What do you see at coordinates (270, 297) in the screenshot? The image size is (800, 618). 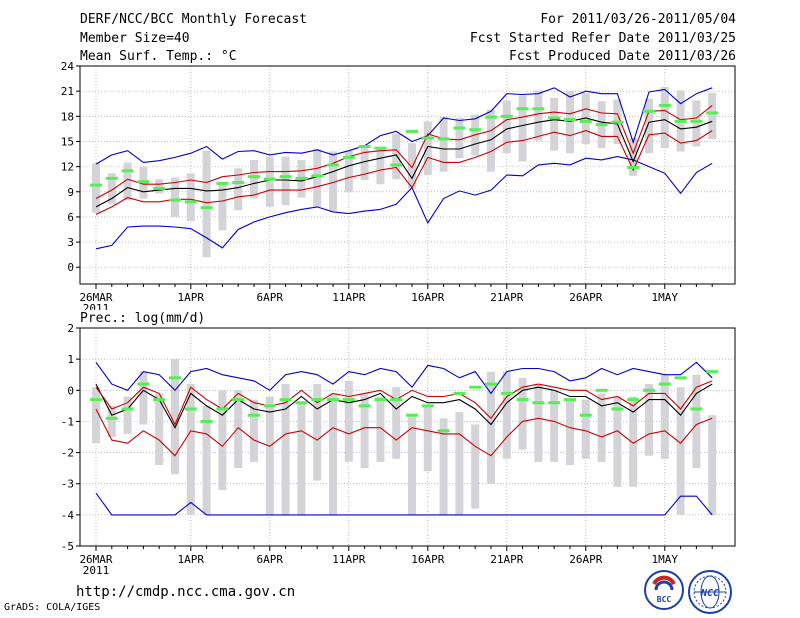 I see `temp-xtick-label: 6APR` at bounding box center [270, 297].